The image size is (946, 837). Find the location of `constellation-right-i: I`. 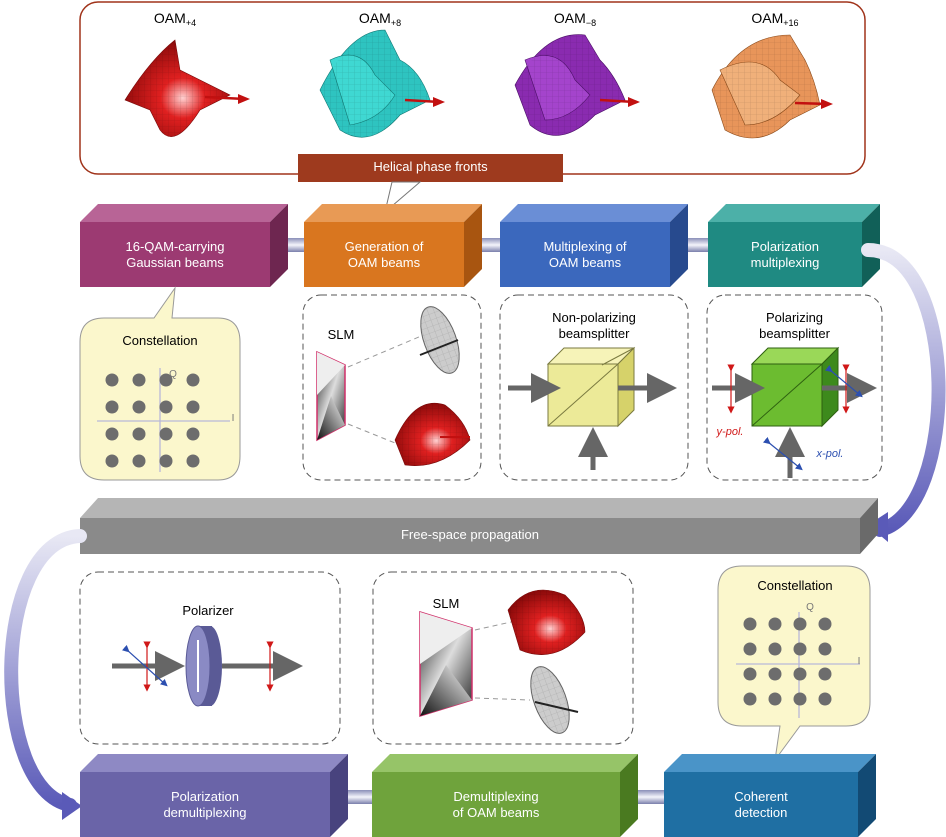

constellation-right-i: I is located at coordinates (859, 661).